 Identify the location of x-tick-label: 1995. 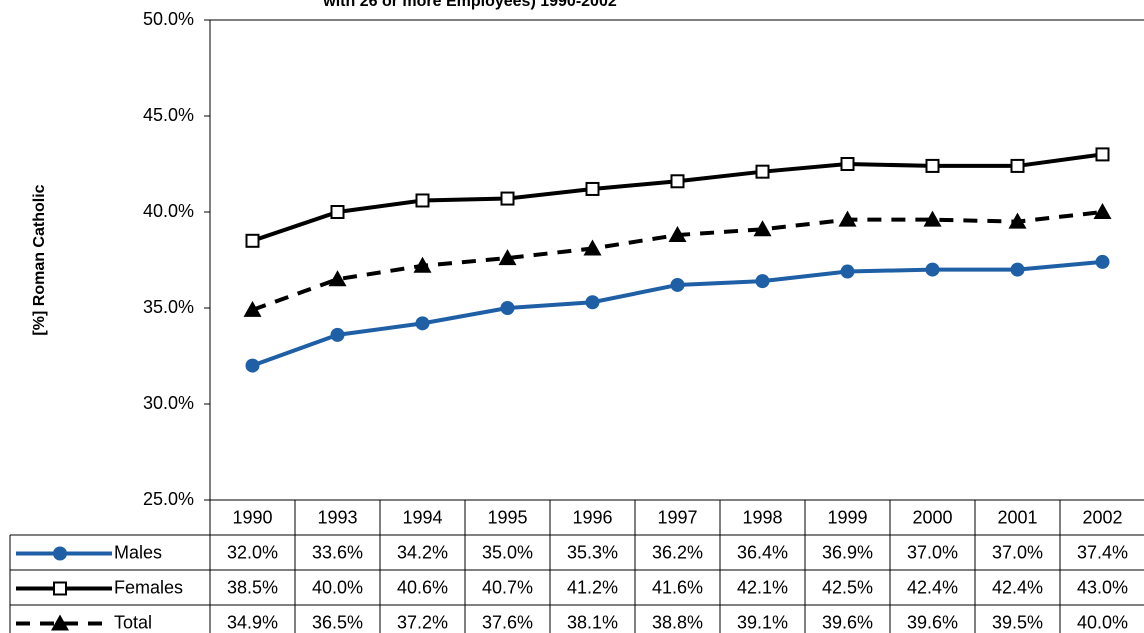
(507, 517).